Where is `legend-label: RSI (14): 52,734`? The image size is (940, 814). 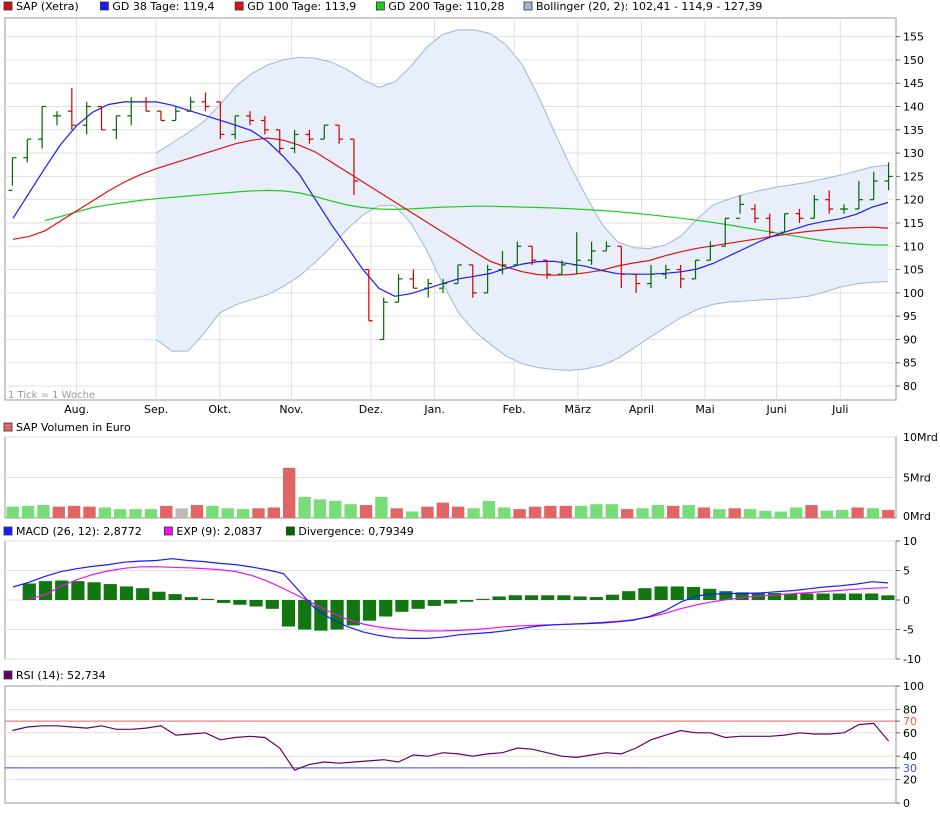
legend-label: RSI (14): 52,734 is located at coordinates (61, 675).